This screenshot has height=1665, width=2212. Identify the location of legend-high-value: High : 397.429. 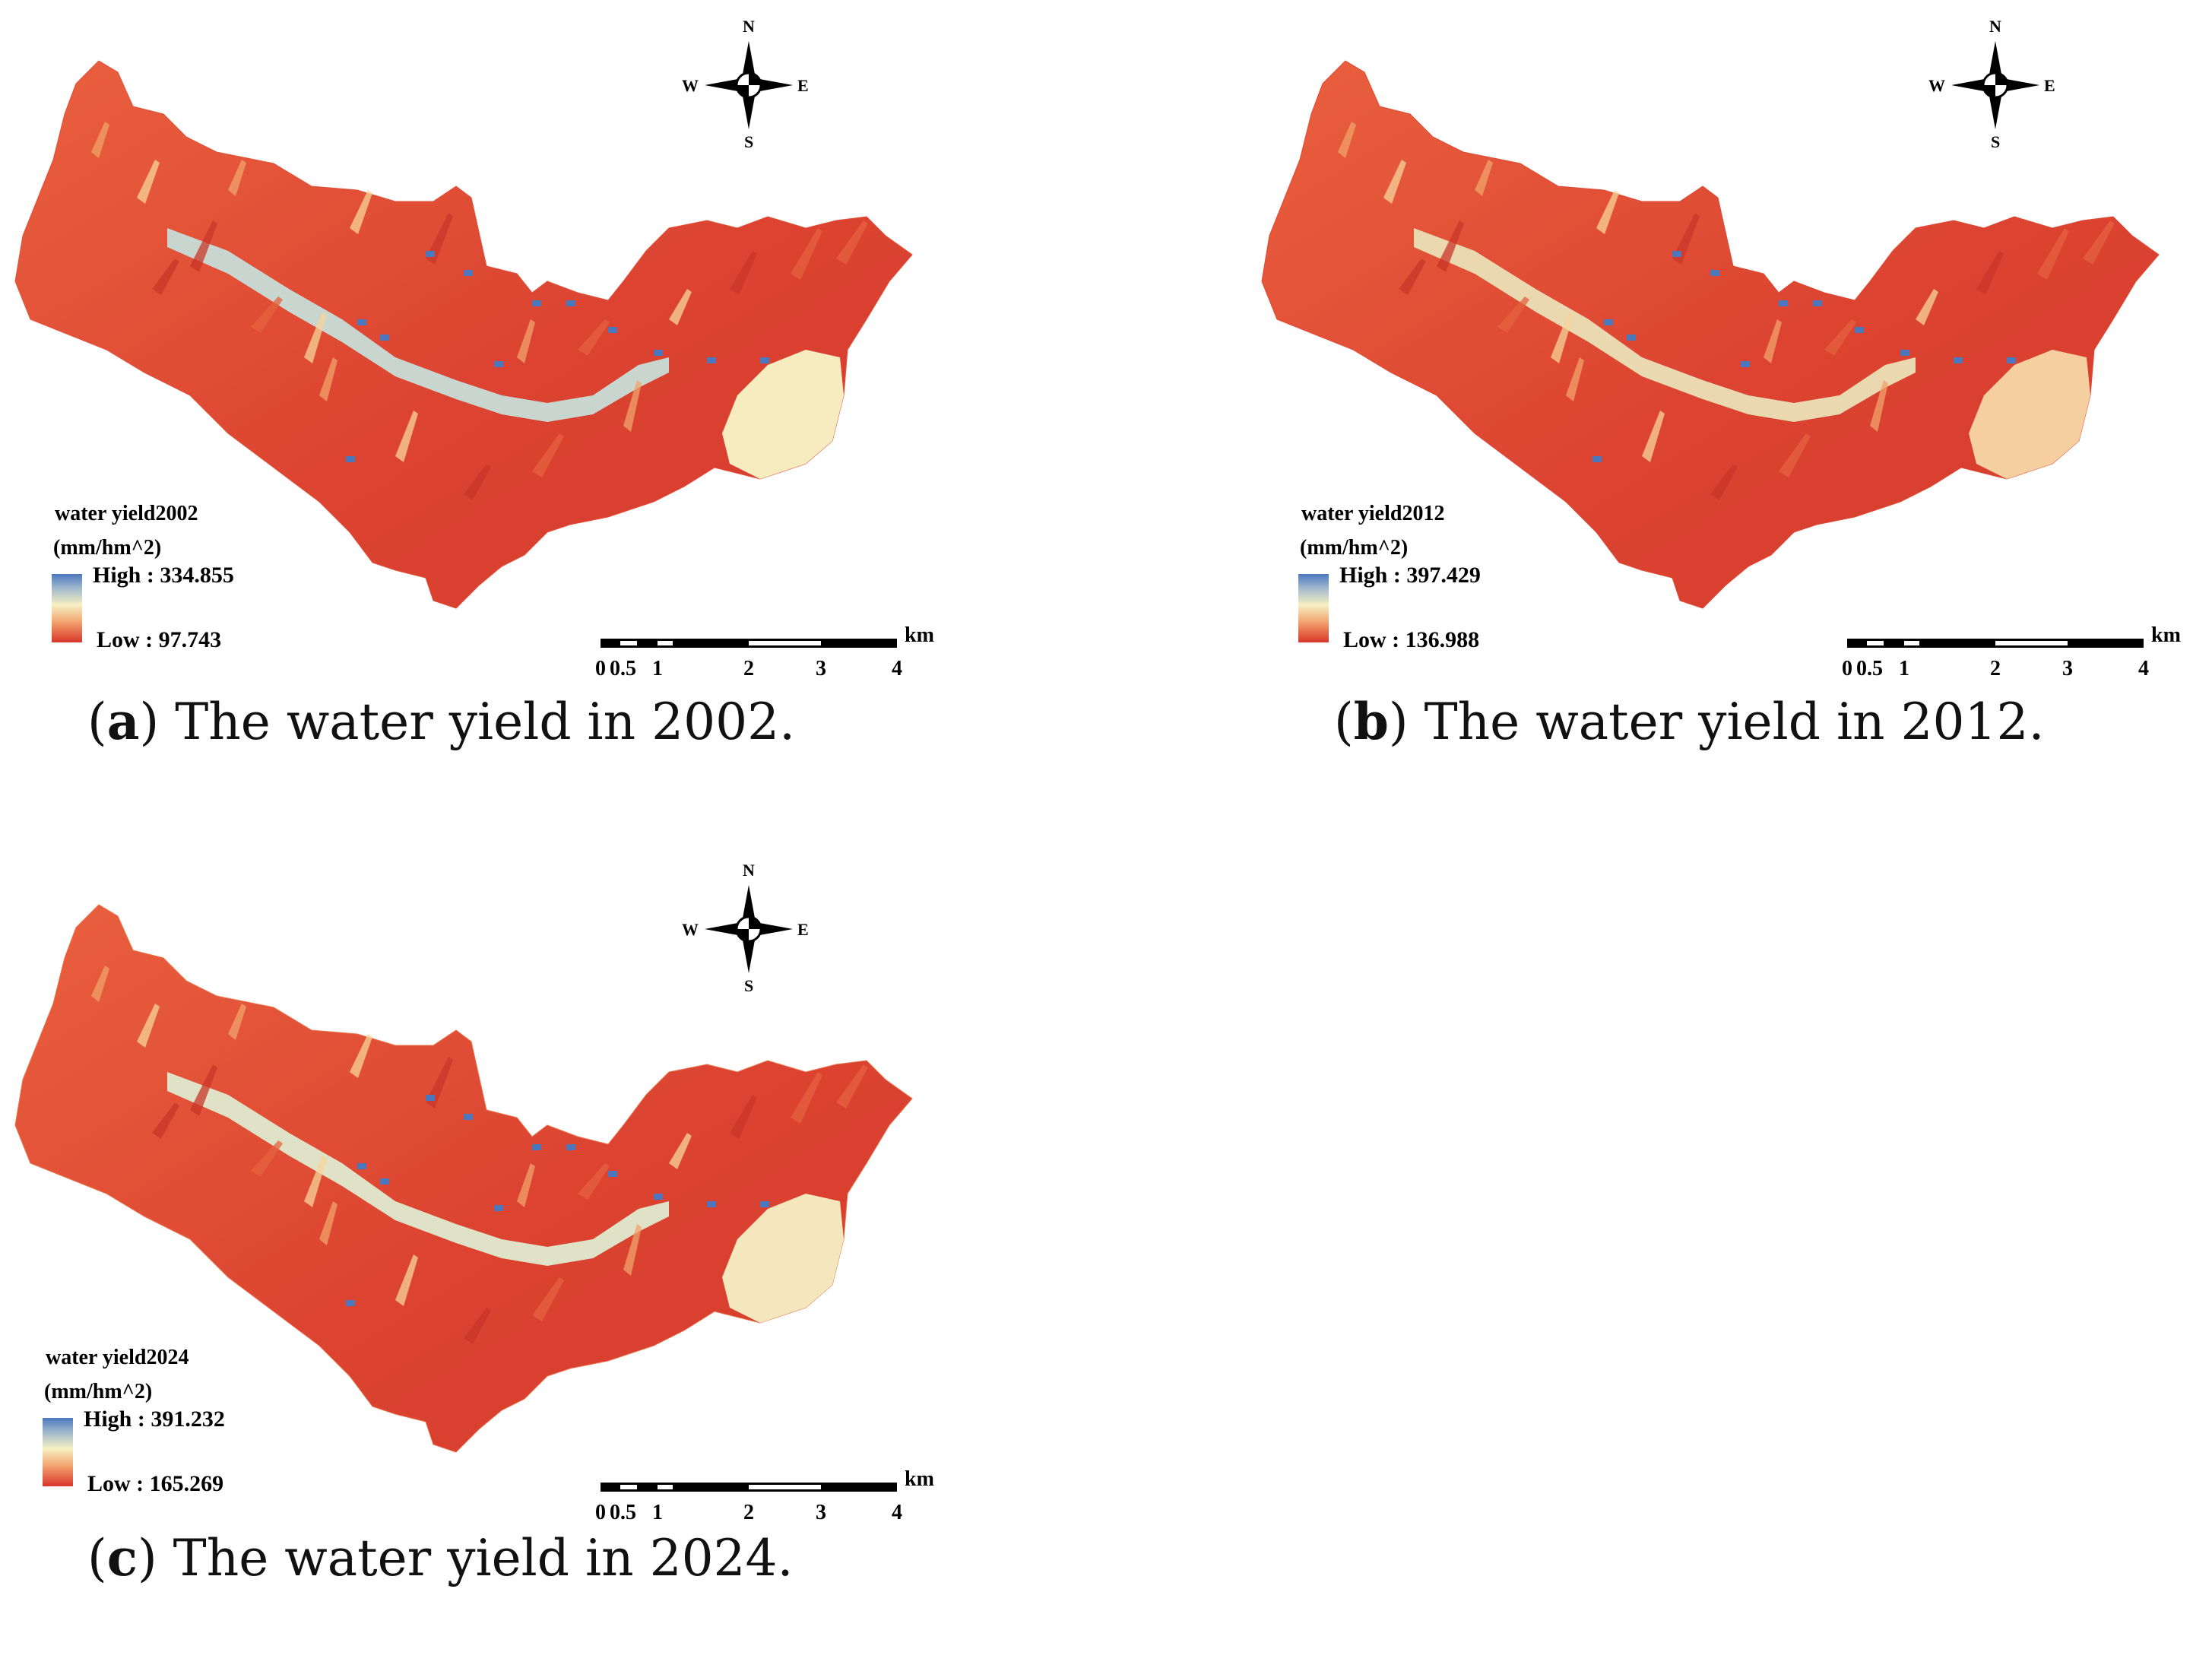
(1410, 576).